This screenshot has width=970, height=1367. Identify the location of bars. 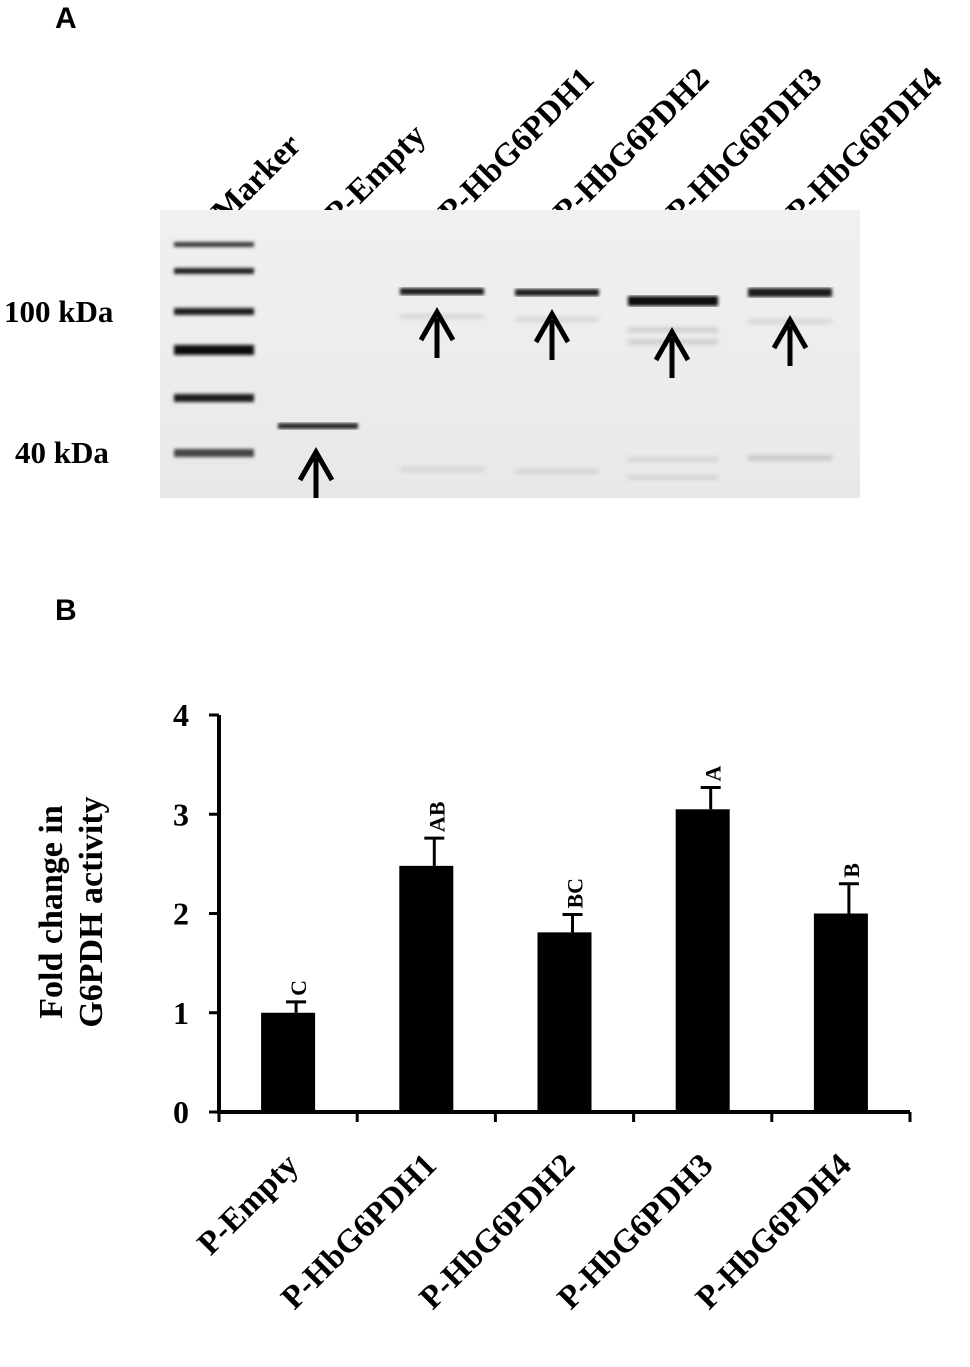
(564, 960).